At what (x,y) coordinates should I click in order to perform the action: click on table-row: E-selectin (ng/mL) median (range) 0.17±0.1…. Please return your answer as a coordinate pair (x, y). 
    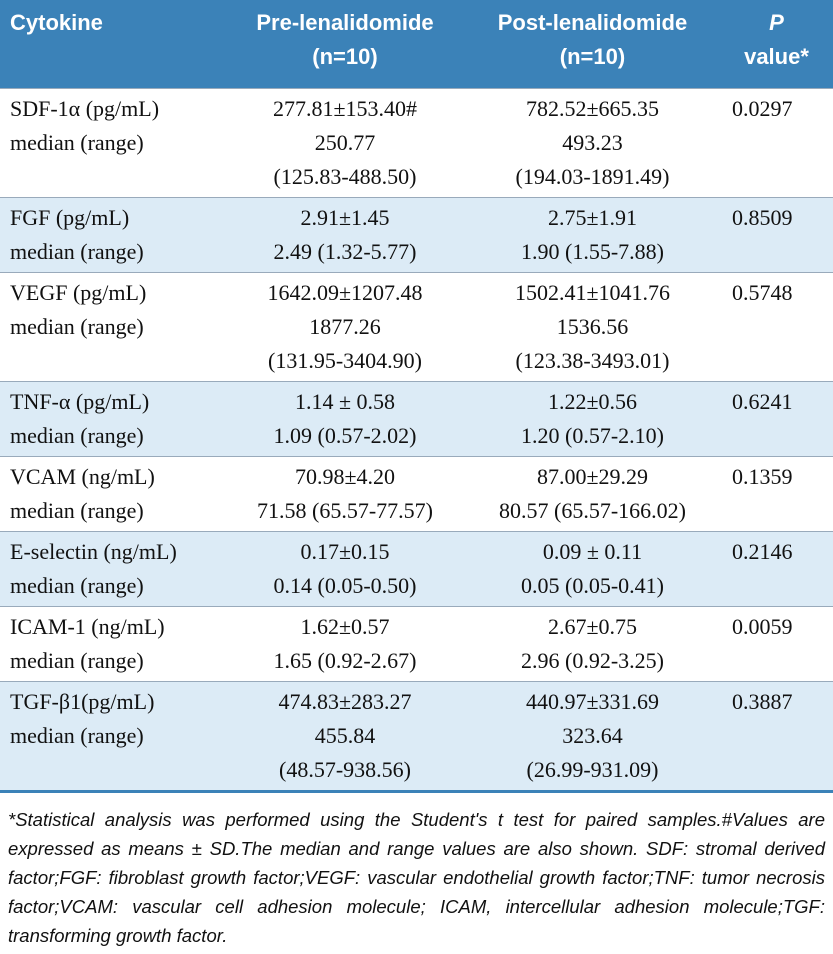
    Looking at the image, I should click on (416, 569).